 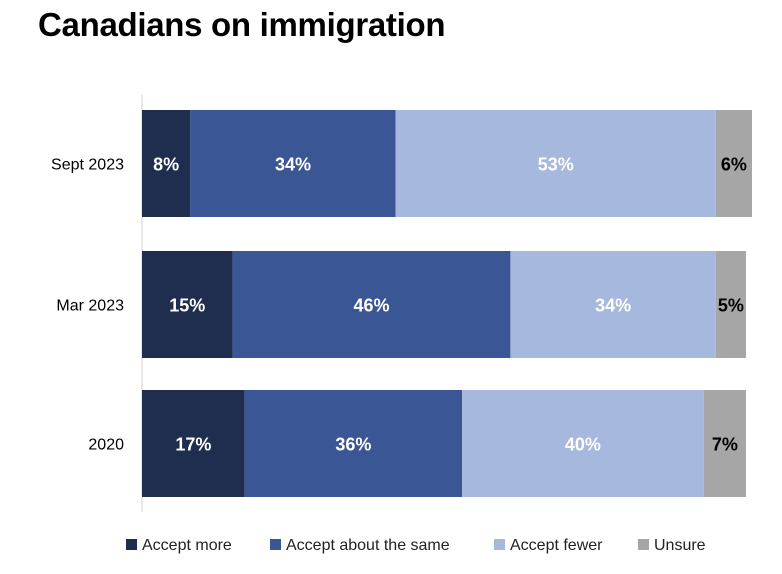 I want to click on data-label: 40%, so click(x=583, y=445).